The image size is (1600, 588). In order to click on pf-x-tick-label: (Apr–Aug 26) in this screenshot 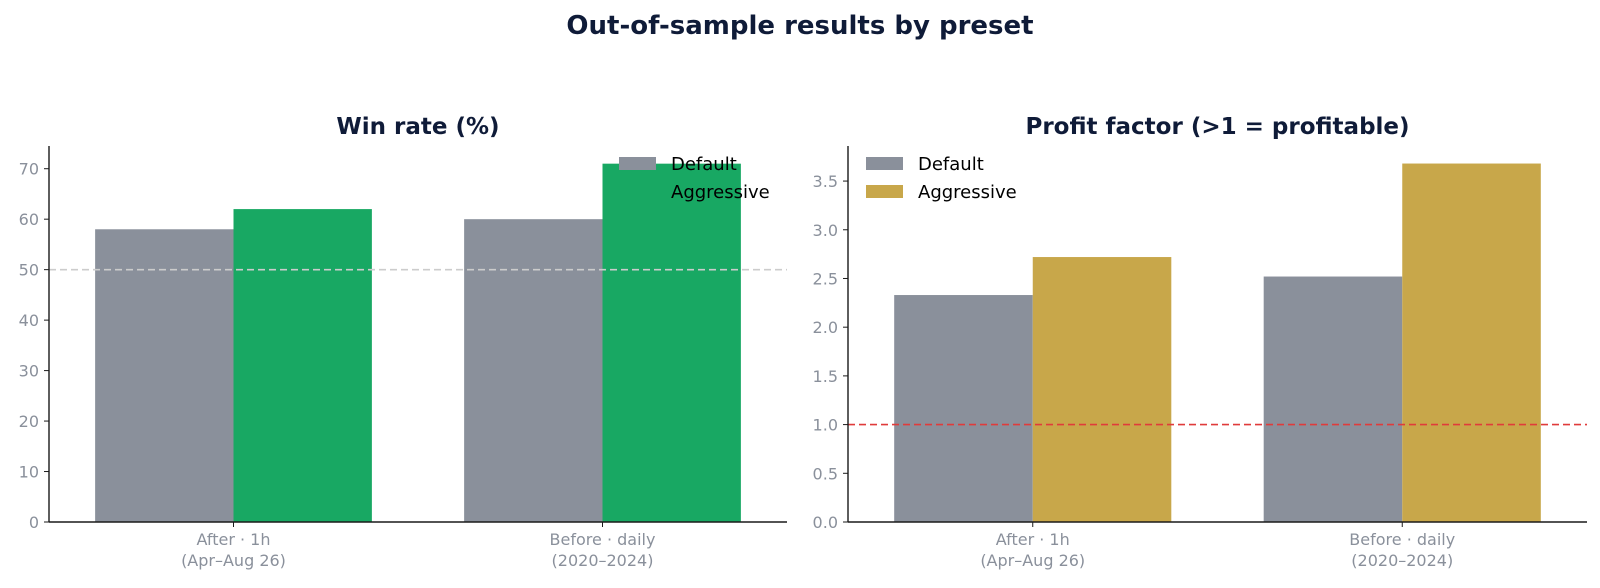, I will do `click(1032, 560)`.